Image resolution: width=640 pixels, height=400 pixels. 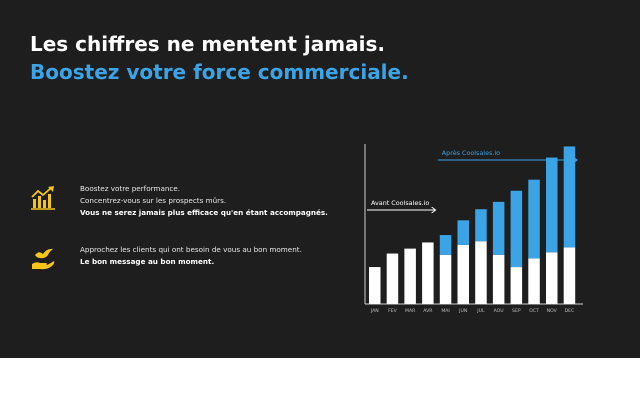 What do you see at coordinates (516, 229) in the screenshot?
I see `bar-increment-sep` at bounding box center [516, 229].